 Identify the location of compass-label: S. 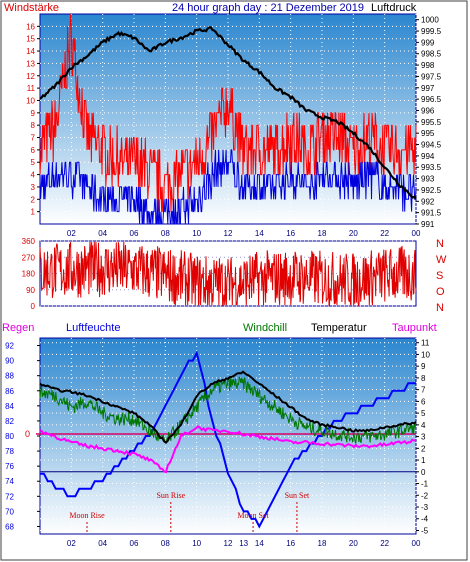
(439, 276).